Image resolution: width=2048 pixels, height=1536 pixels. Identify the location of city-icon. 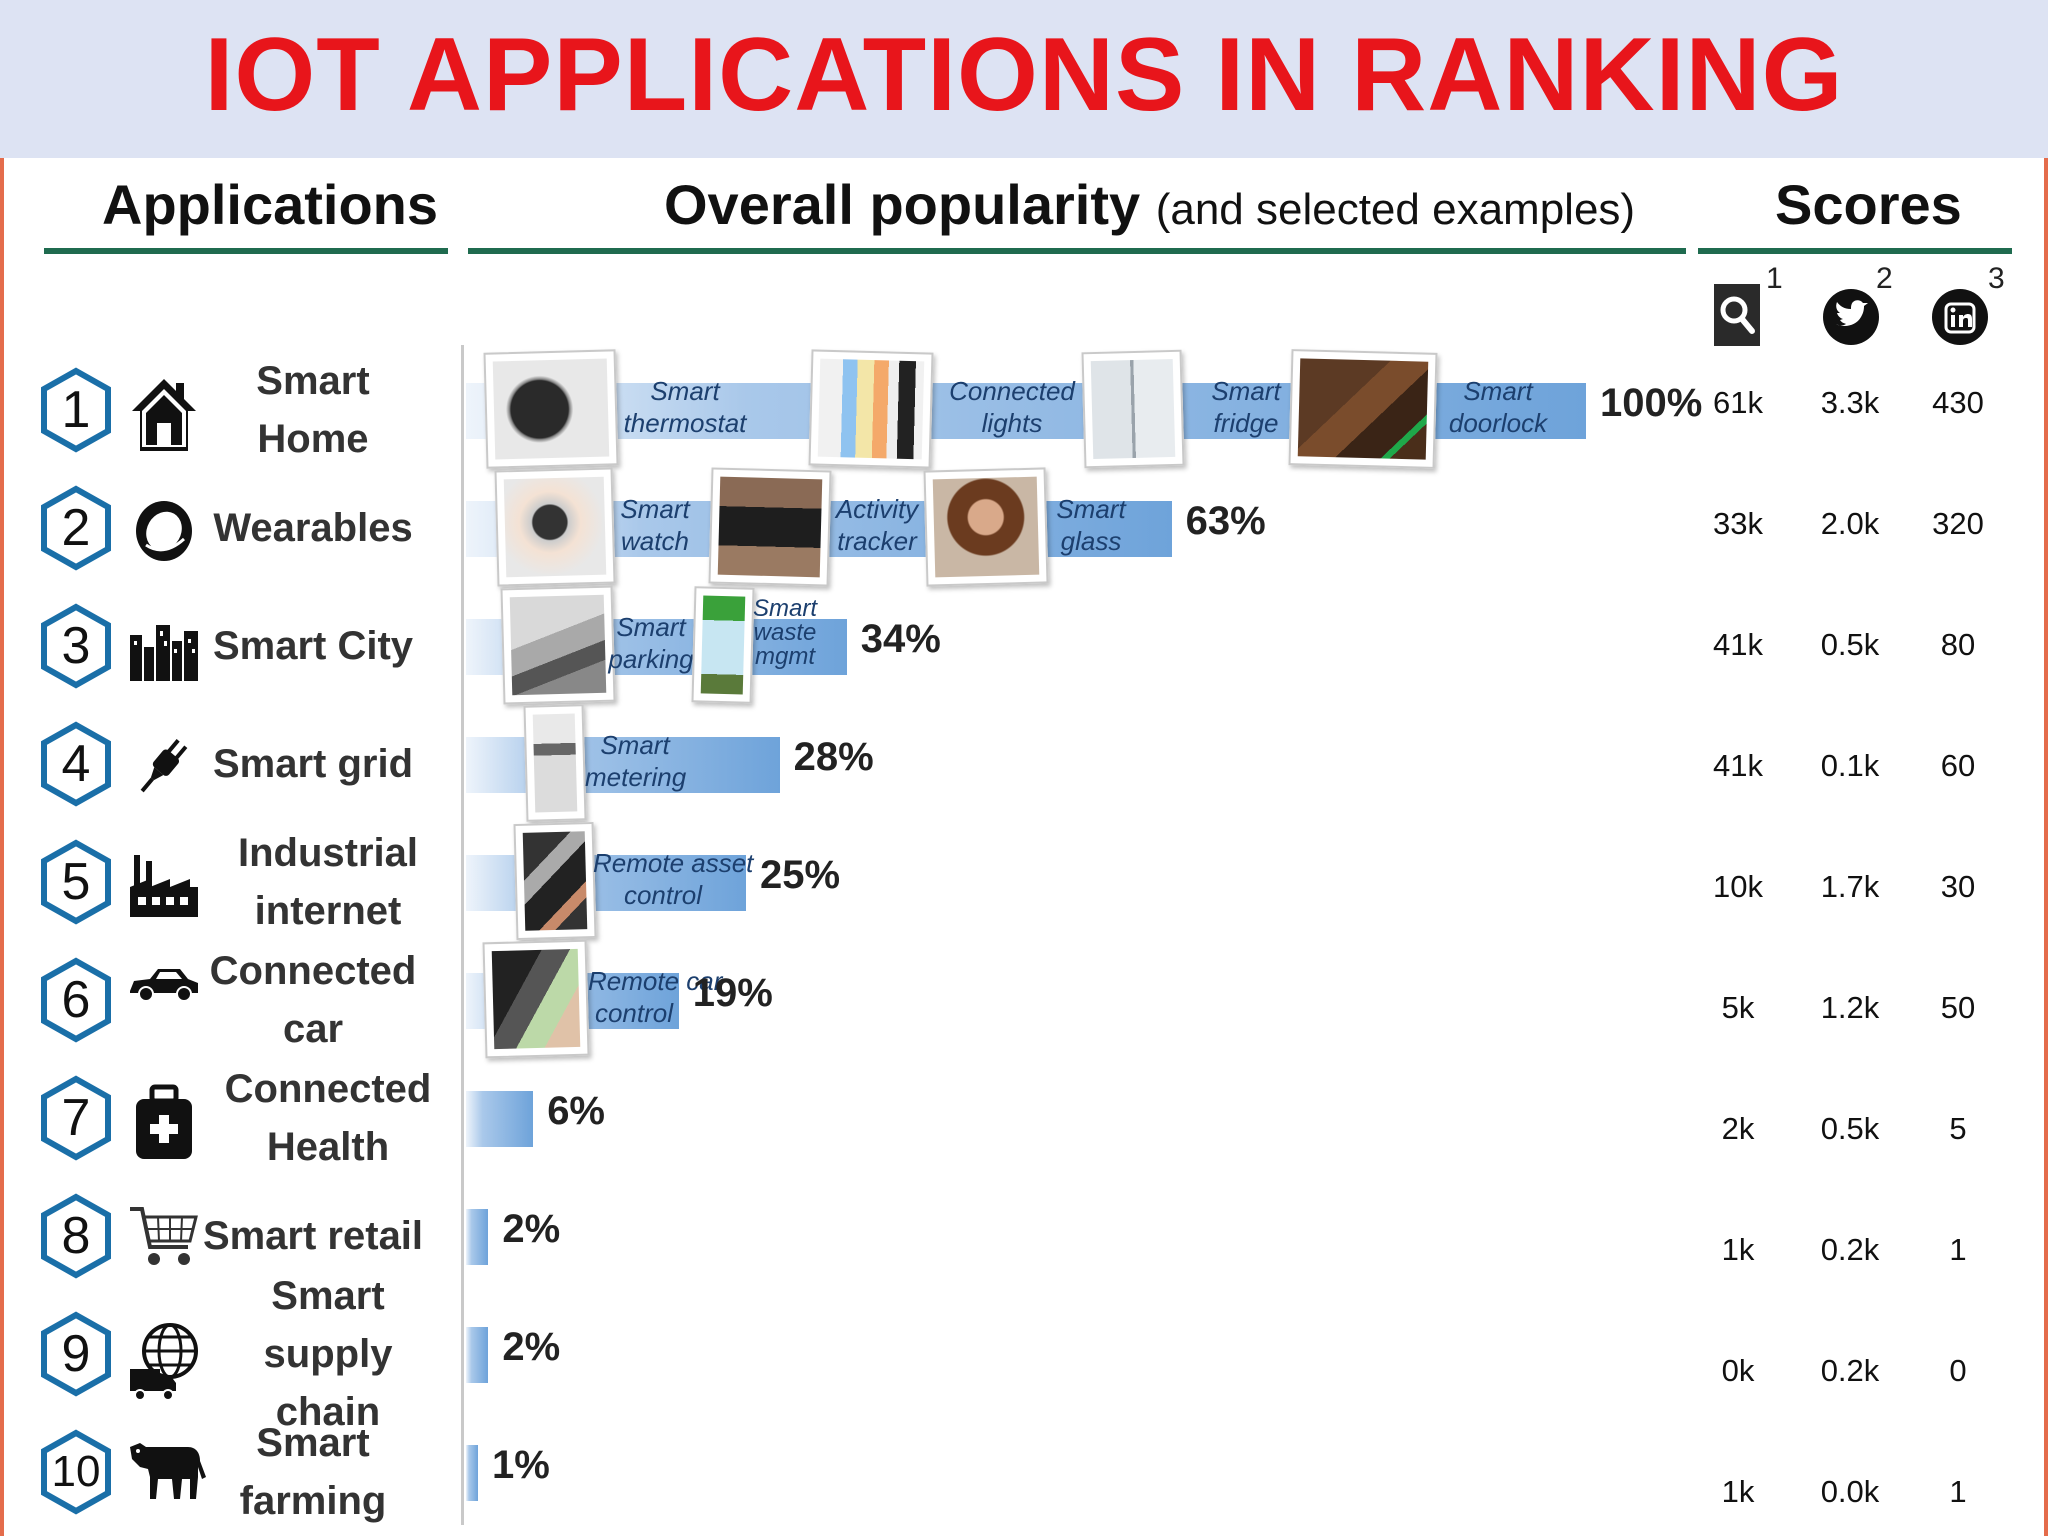
(164, 647).